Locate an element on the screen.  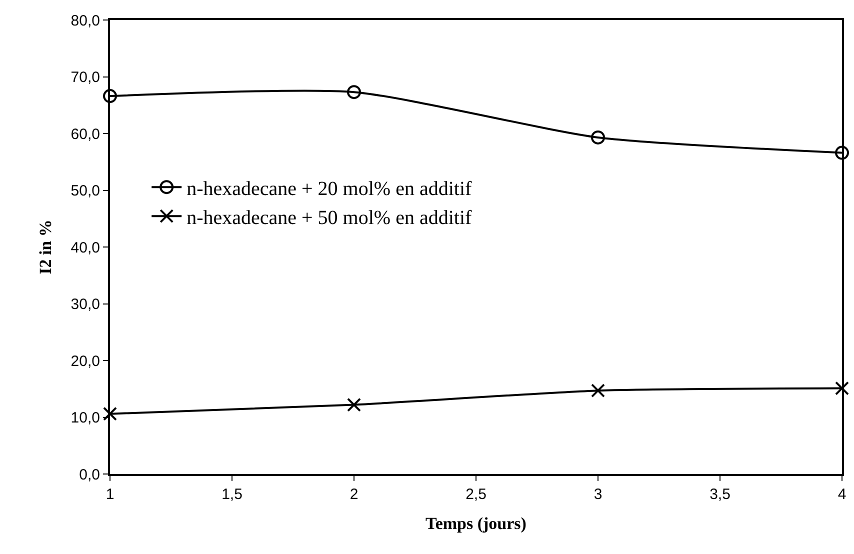
x-tick-label: 2 is located at coordinates (354, 494).